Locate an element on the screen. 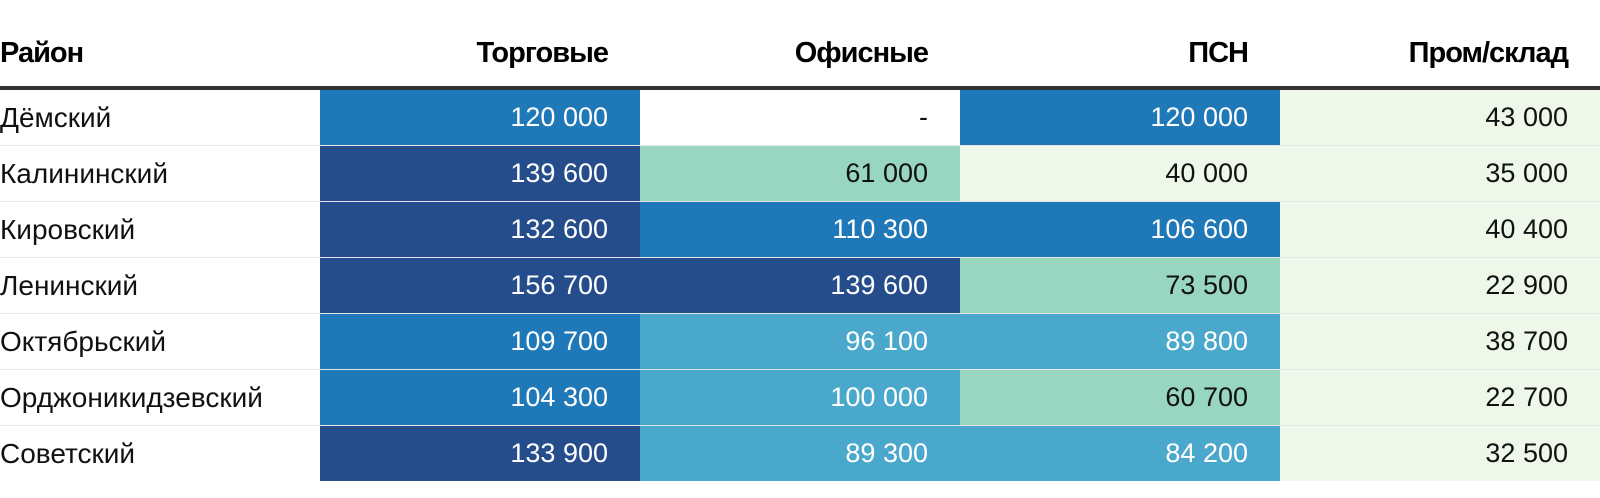 The height and width of the screenshot is (498, 1600). district-name: Калининский is located at coordinates (160, 173).